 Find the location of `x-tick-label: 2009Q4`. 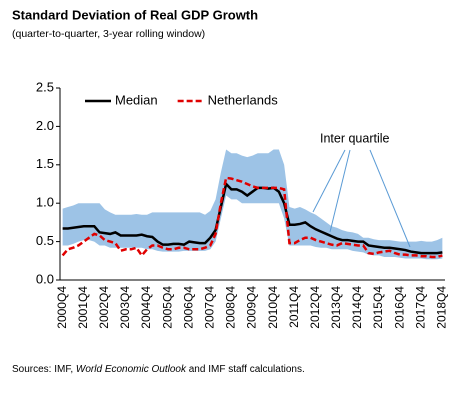

x-tick-label: 2009Q4 is located at coordinates (252, 307).